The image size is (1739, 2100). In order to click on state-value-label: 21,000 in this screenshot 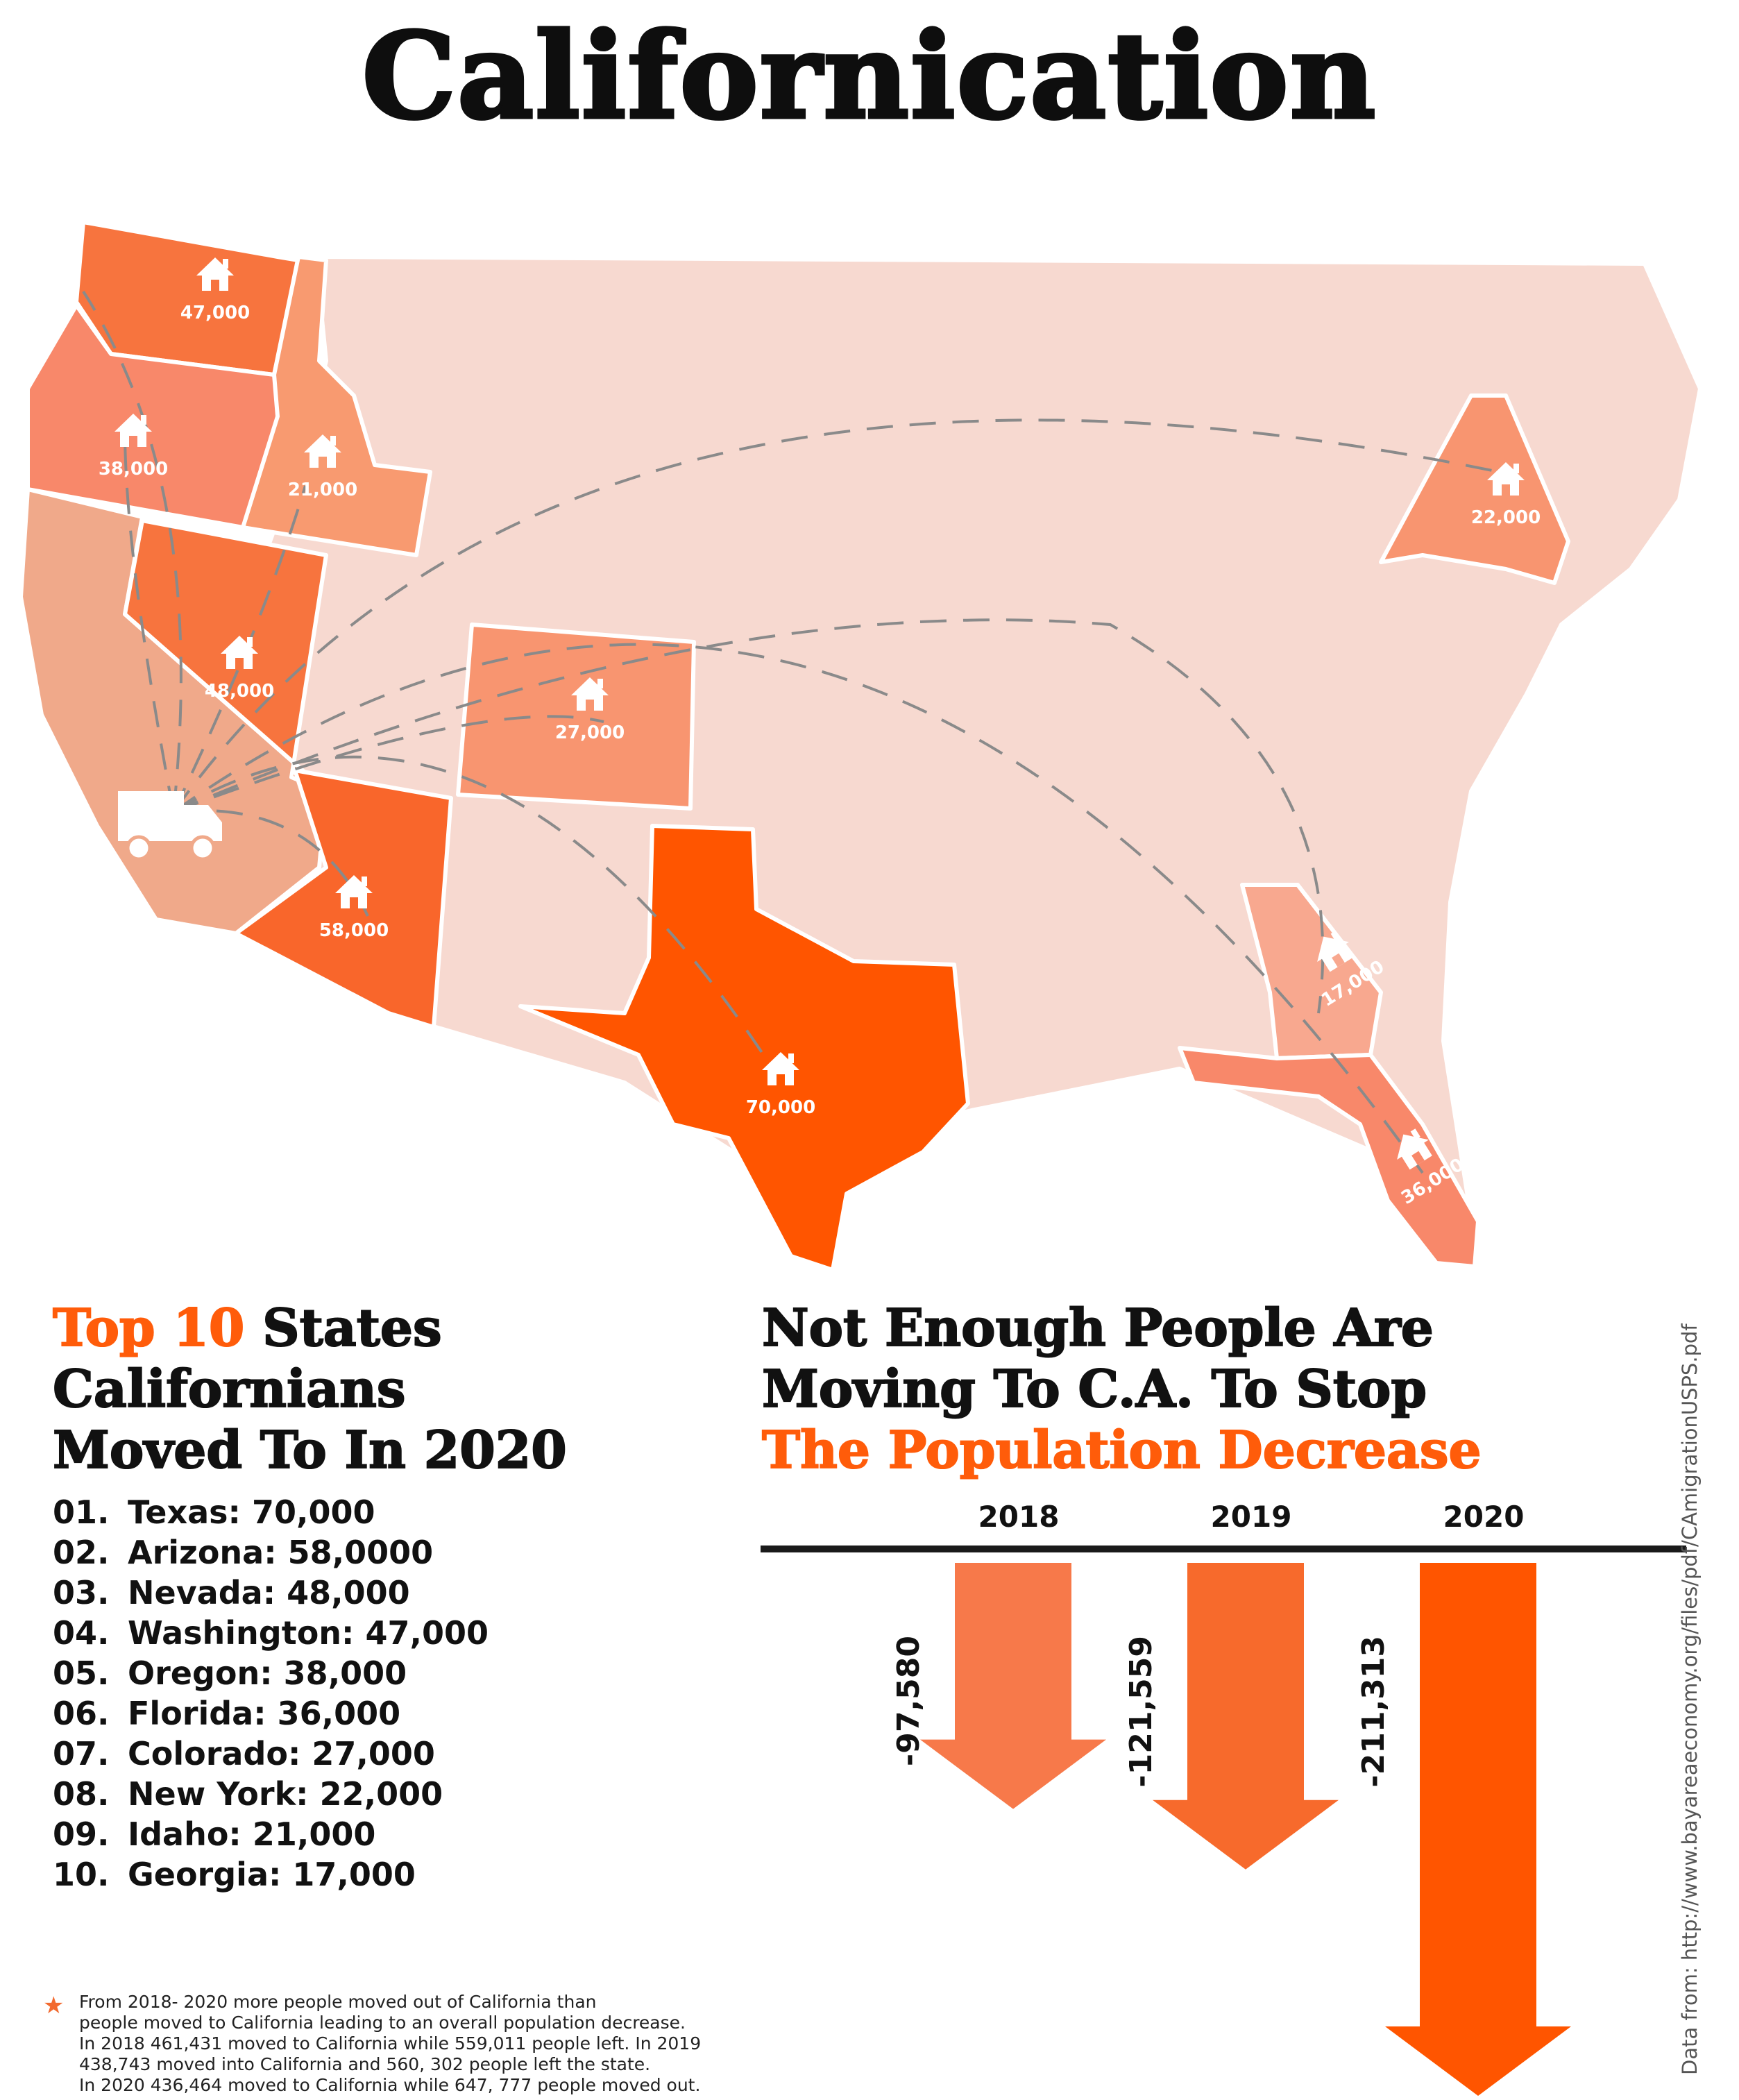, I will do `click(322, 490)`.